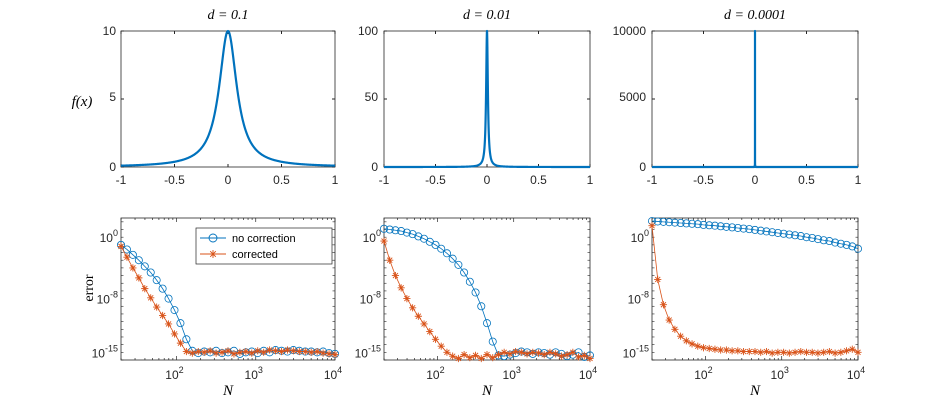 This screenshot has width=947, height=402. I want to click on xtick-exponent: 3, so click(260, 370).